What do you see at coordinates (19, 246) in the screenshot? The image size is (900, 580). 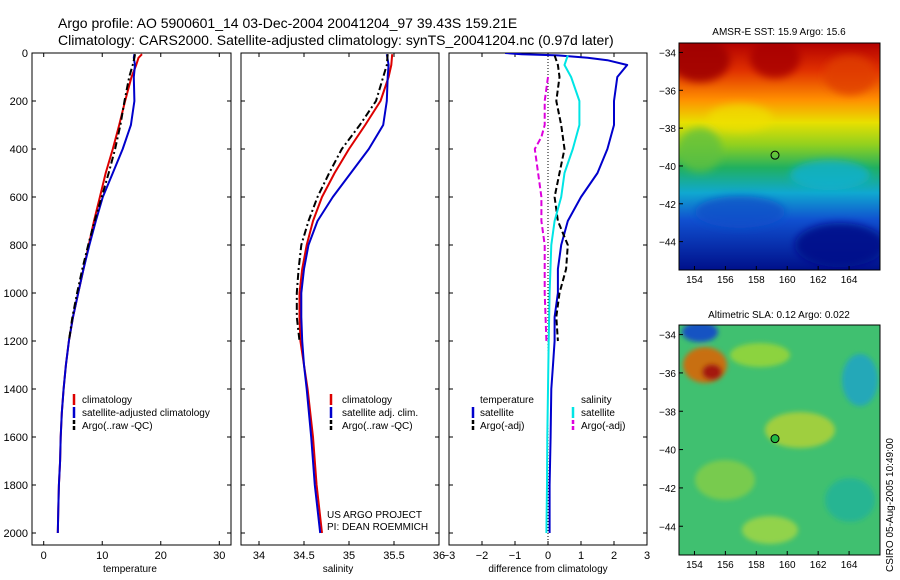 I see `depth-tick-label: 800` at bounding box center [19, 246].